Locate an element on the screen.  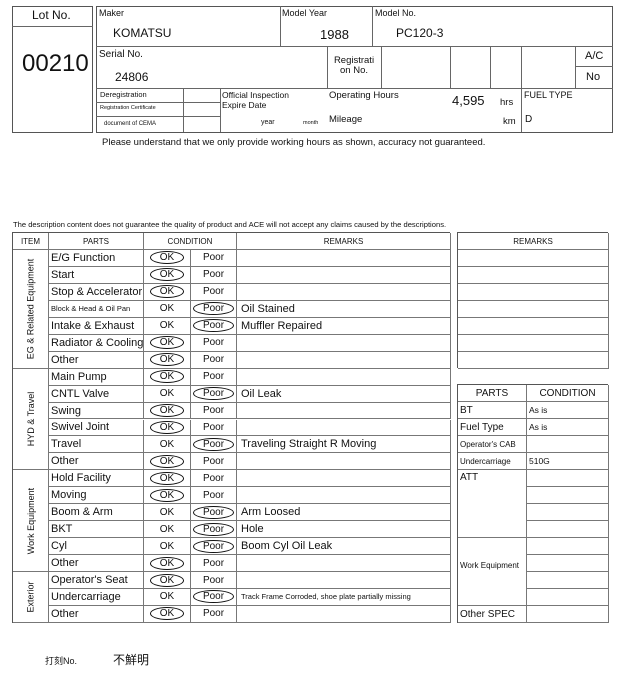
divider is located at coordinates (521, 89).